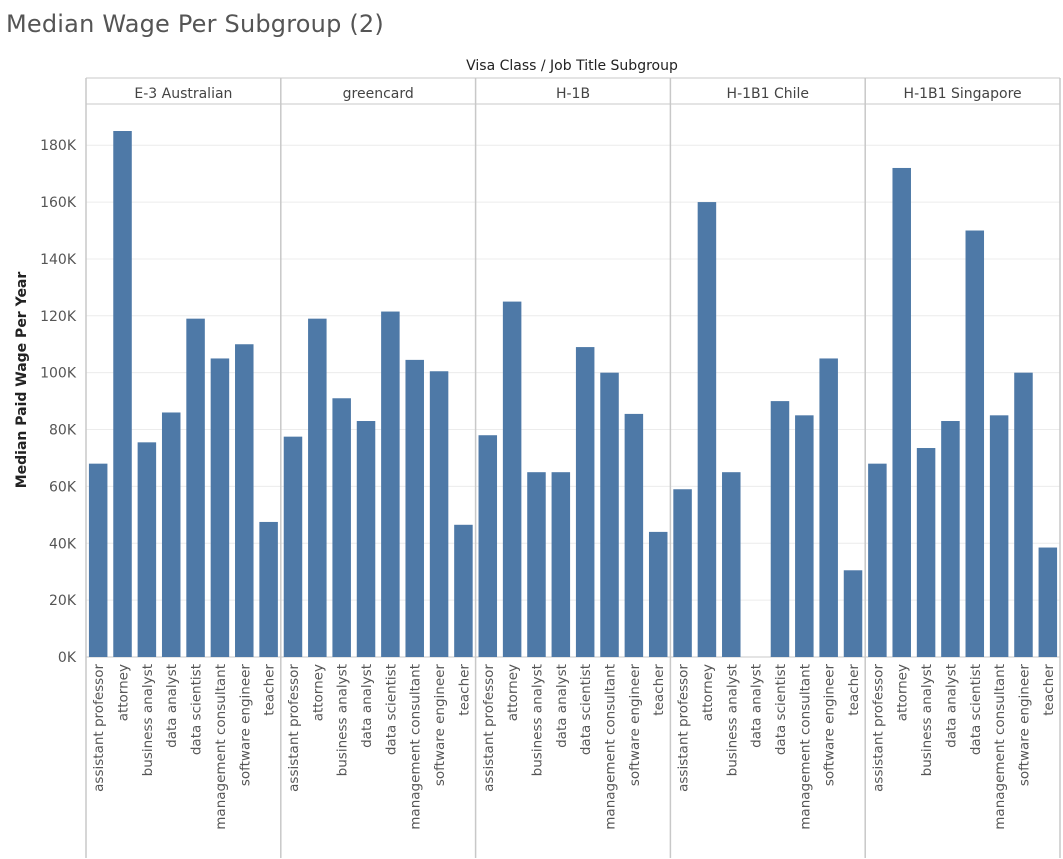 The height and width of the screenshot is (859, 1063). Describe the element at coordinates (768, 94) in the screenshot. I see `panel-header-label: H-1B1 Chile` at that location.